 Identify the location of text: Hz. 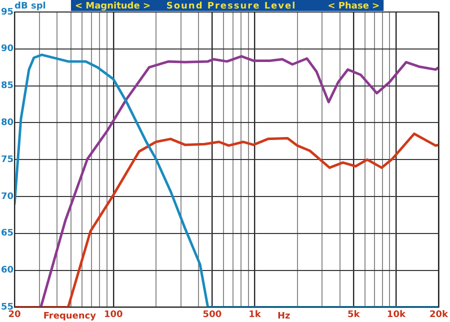
(284, 317).